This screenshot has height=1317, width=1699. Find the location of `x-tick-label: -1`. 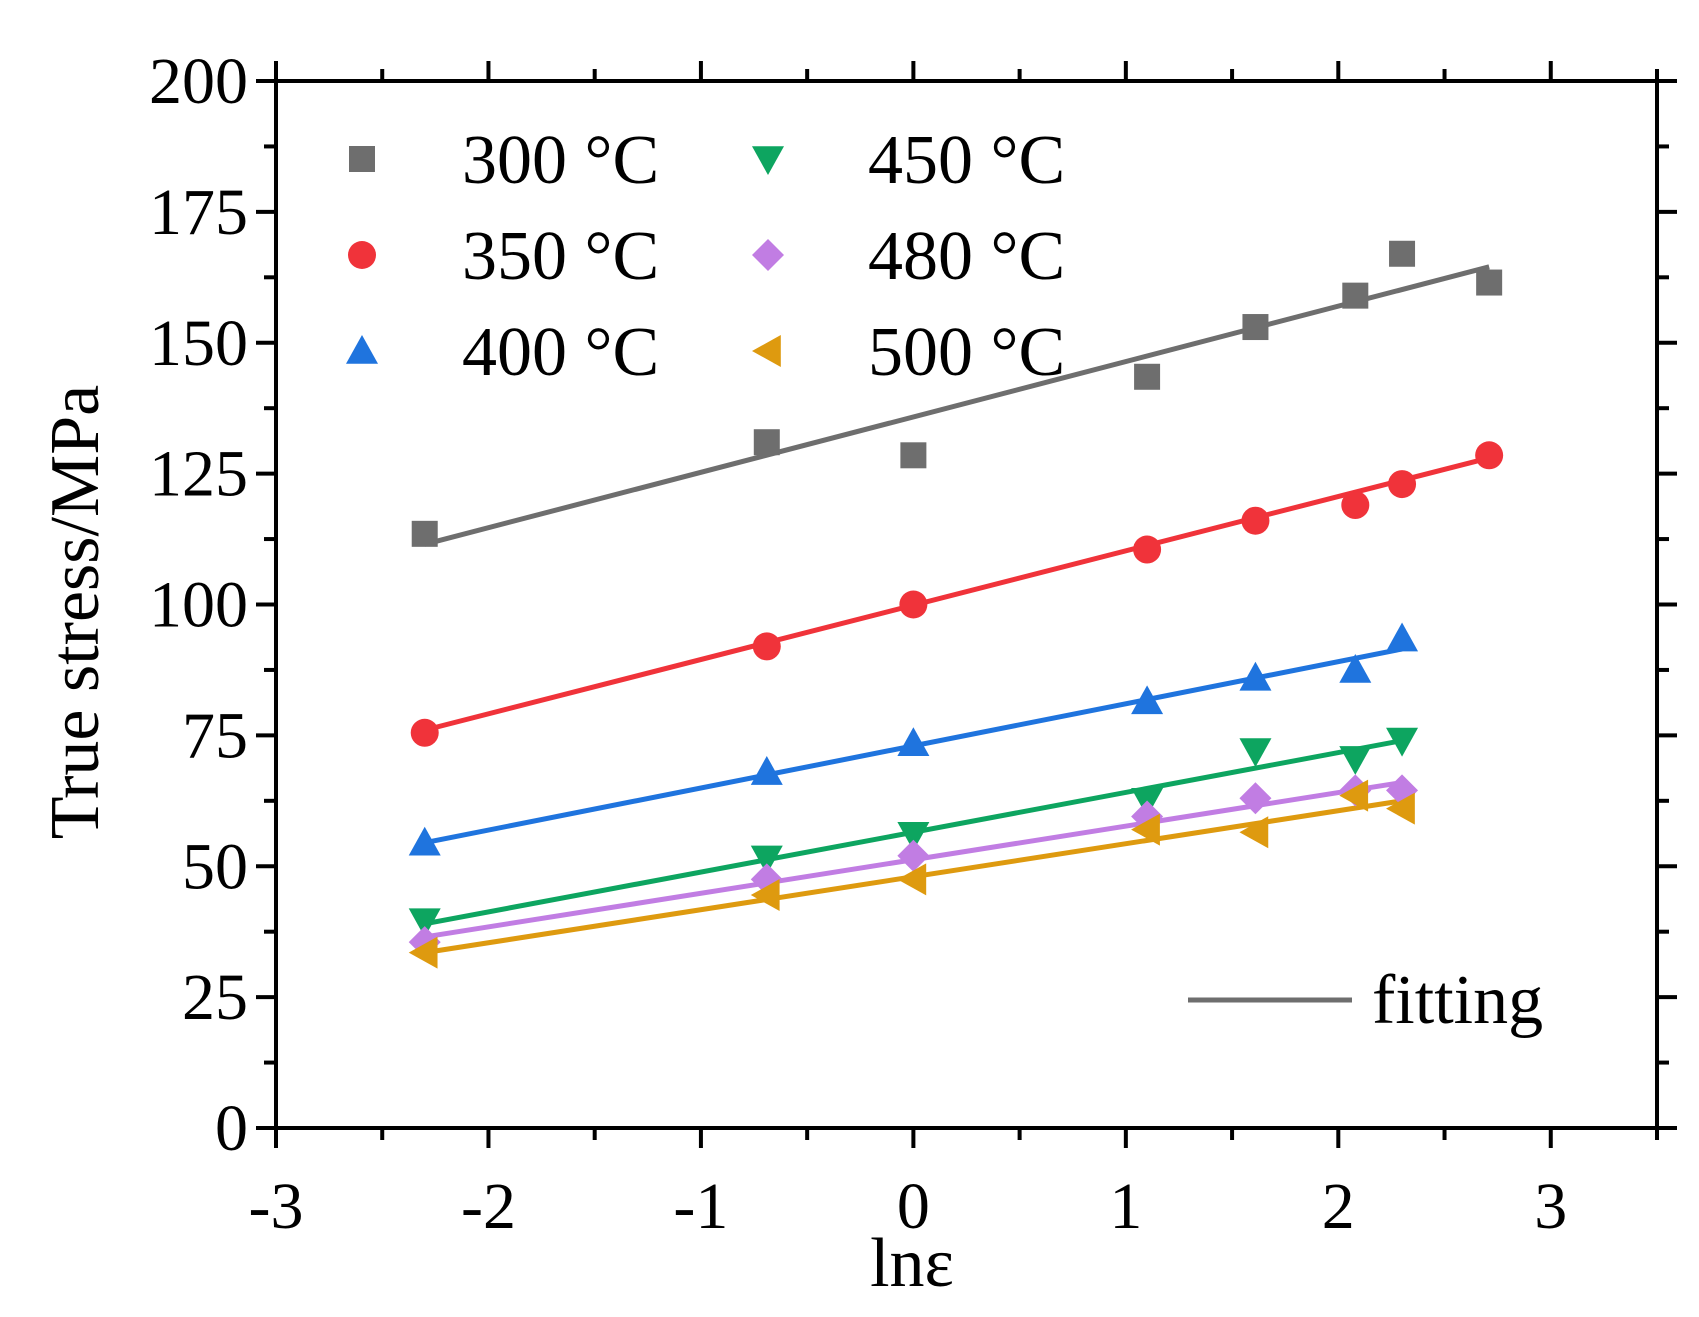

x-tick-label: -1 is located at coordinates (700, 1206).